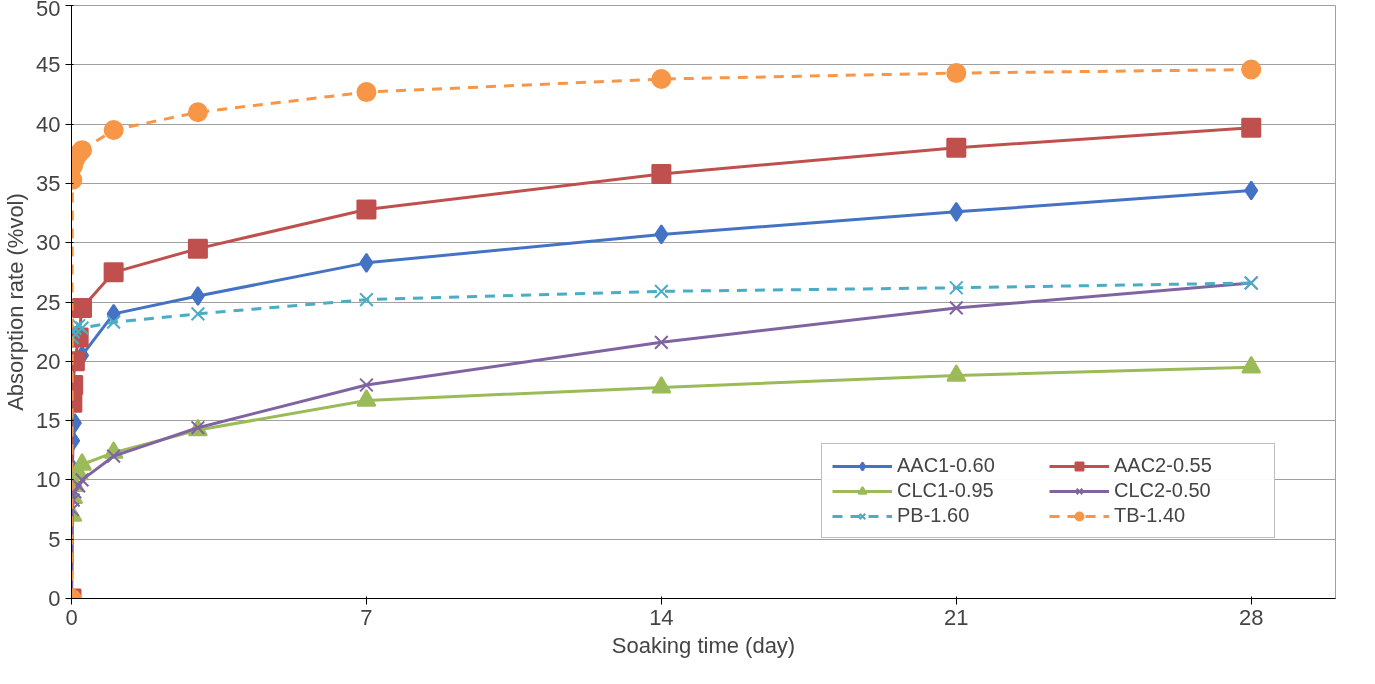 This screenshot has height=684, width=1375. I want to click on x-tick-label: 7, so click(366, 617).